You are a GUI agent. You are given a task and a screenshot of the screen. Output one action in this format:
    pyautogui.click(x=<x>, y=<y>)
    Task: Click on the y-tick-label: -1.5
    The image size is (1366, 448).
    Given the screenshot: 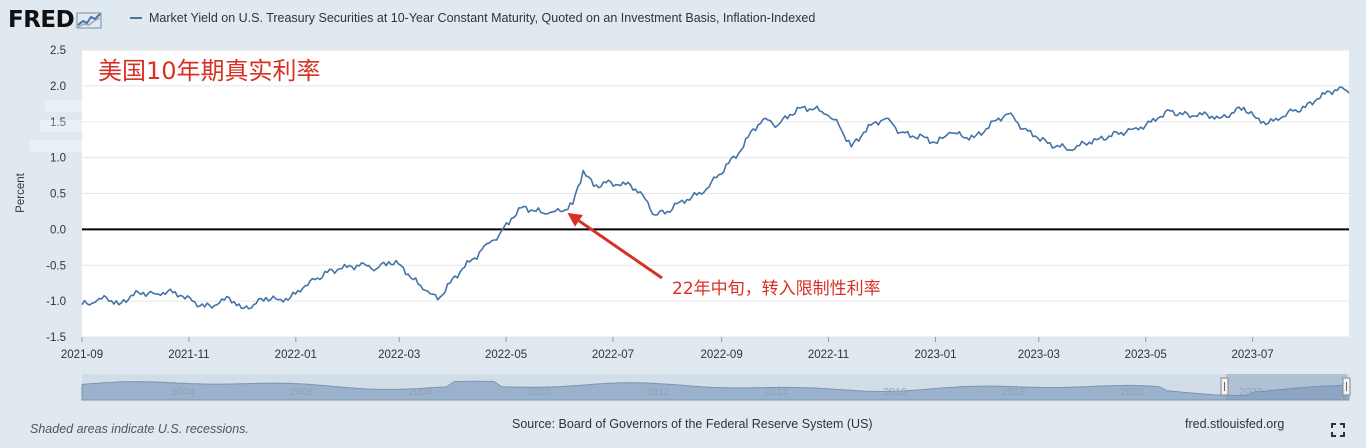 What is the action you would take?
    pyautogui.click(x=56, y=338)
    